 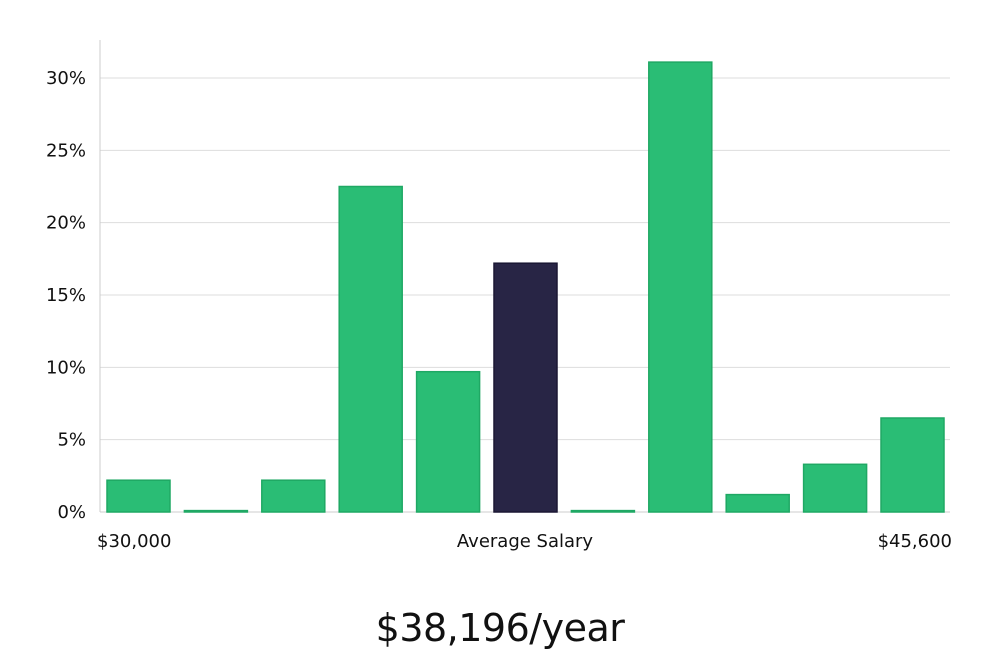 What do you see at coordinates (66, 78) in the screenshot?
I see `y-tick-label: 30%` at bounding box center [66, 78].